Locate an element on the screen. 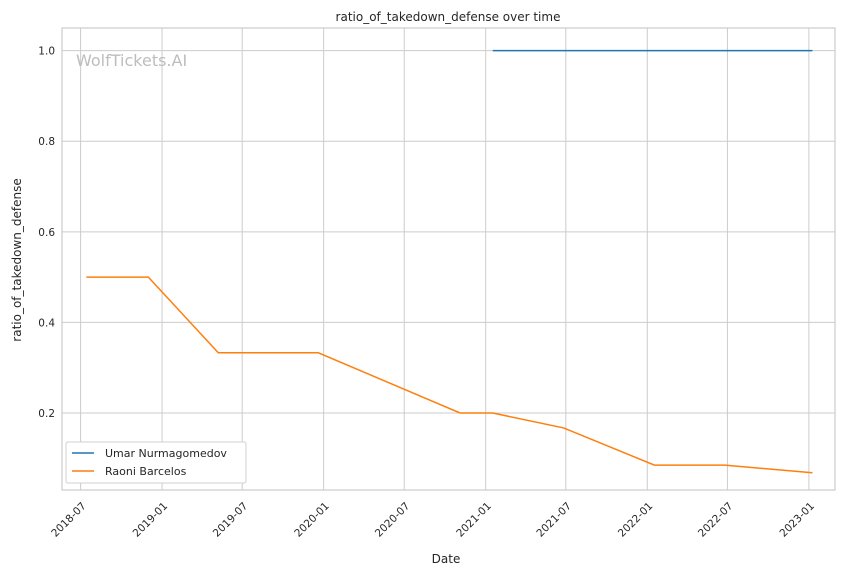 This screenshot has height=579, width=844. x-tick-label: 2019-01 is located at coordinates (151, 520).